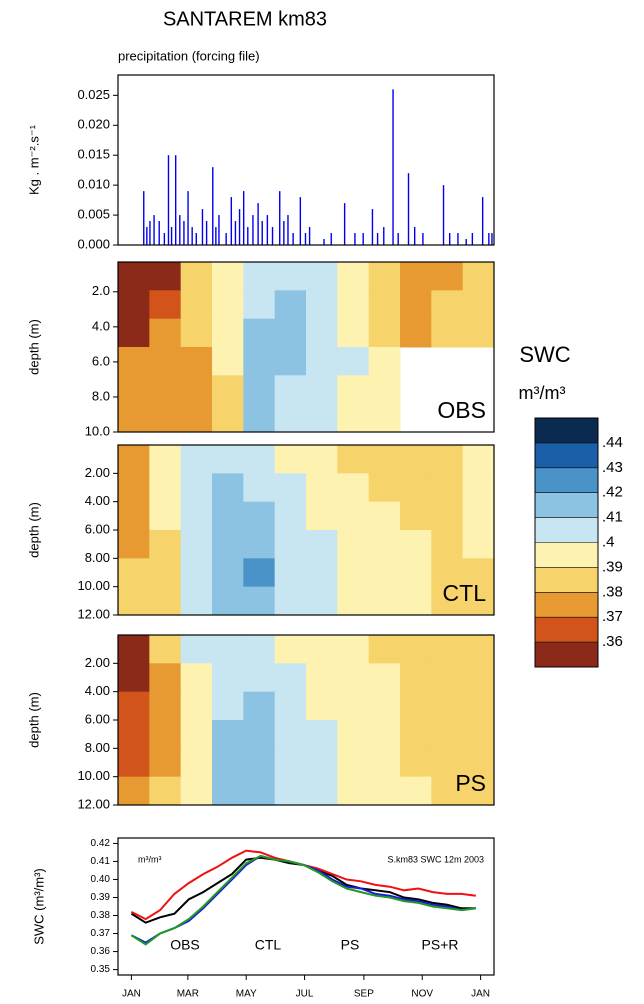  I want to click on y-tick-label: 0.37, so click(101, 933).